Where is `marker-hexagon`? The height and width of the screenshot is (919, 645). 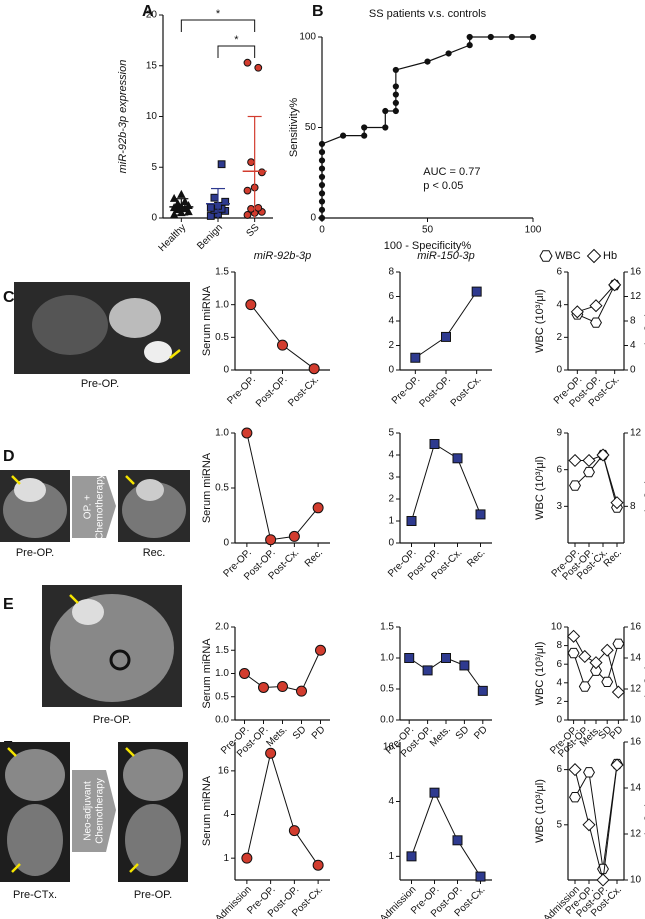
marker-hexagon is located at coordinates (589, 772).